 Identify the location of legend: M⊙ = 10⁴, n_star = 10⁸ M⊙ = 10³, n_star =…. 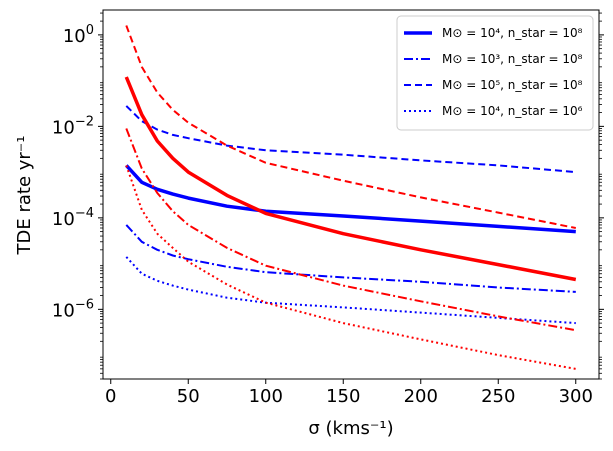
(495, 73).